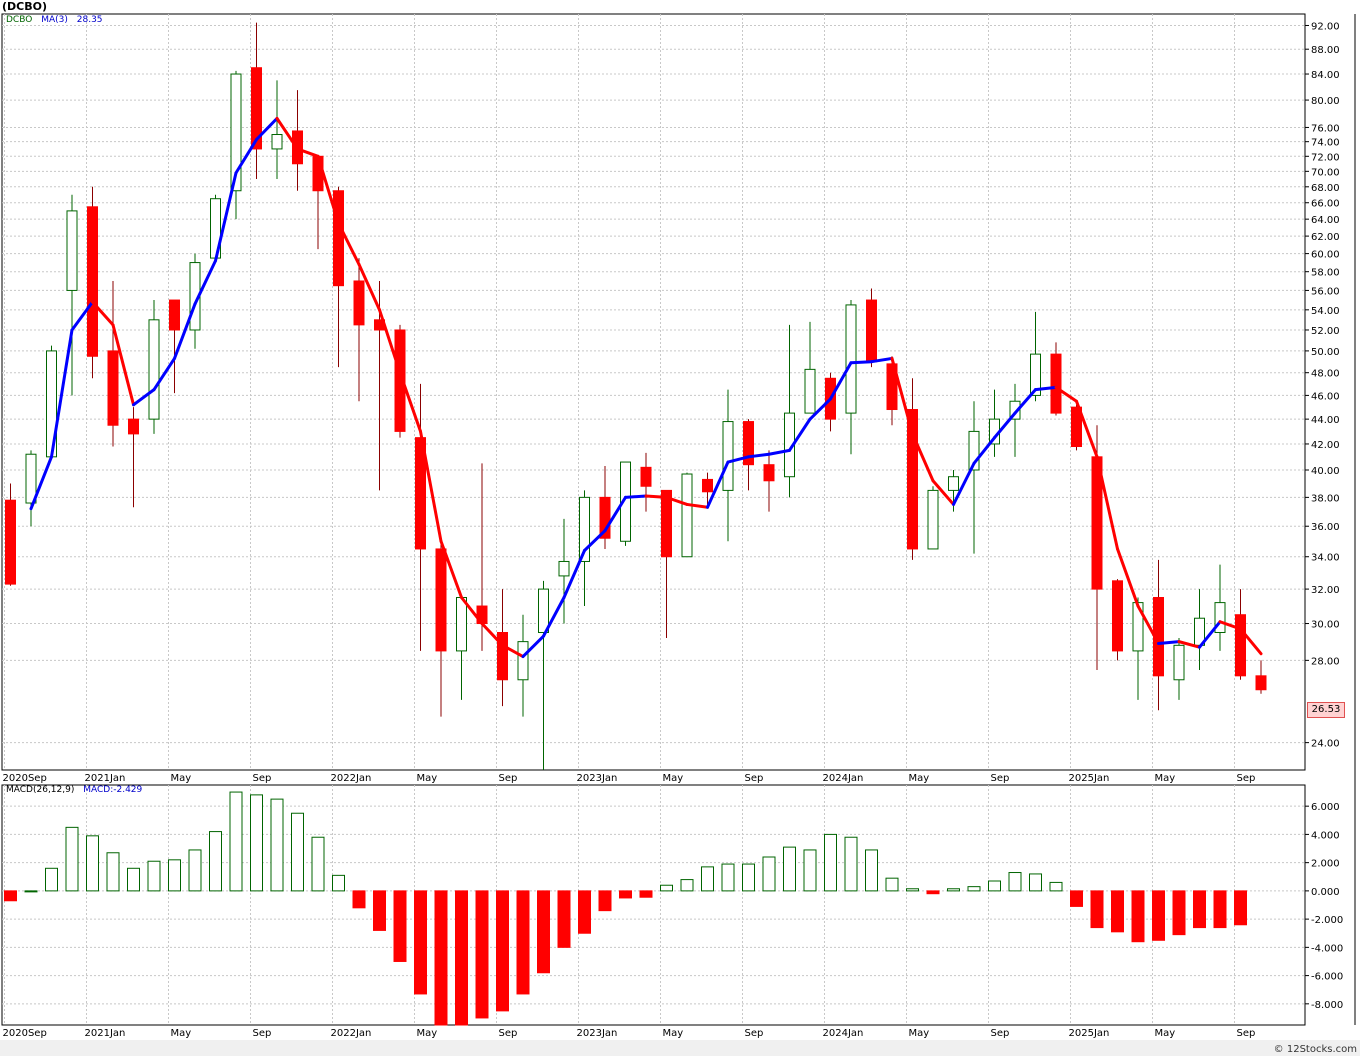 This screenshot has width=1360, height=1060. I want to click on price-y-tick-label: 58.00, so click(1325, 273).